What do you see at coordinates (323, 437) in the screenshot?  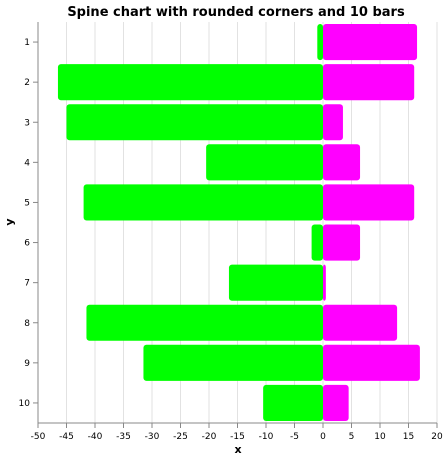 I see `x-tick-label-10: 0` at bounding box center [323, 437].